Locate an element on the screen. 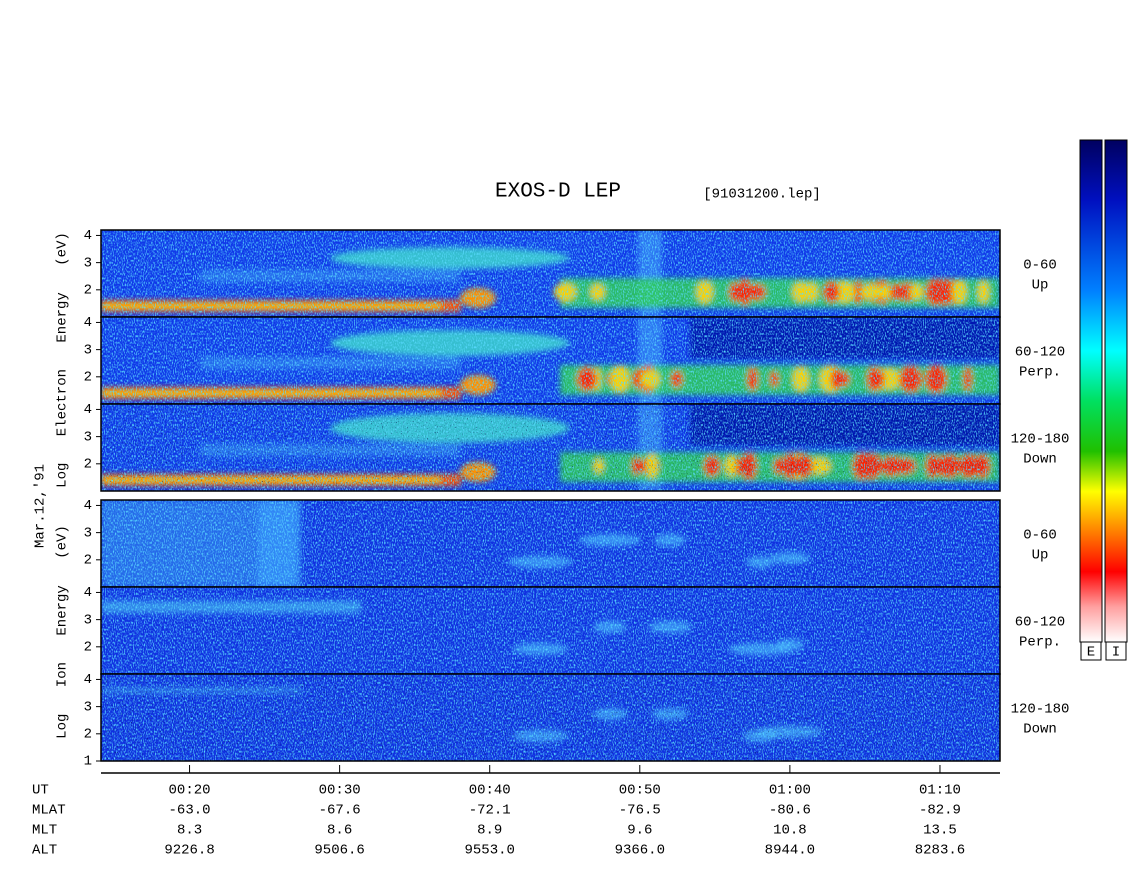 This screenshot has height=875, width=1130. row-value: 9506.6 is located at coordinates (339, 851).